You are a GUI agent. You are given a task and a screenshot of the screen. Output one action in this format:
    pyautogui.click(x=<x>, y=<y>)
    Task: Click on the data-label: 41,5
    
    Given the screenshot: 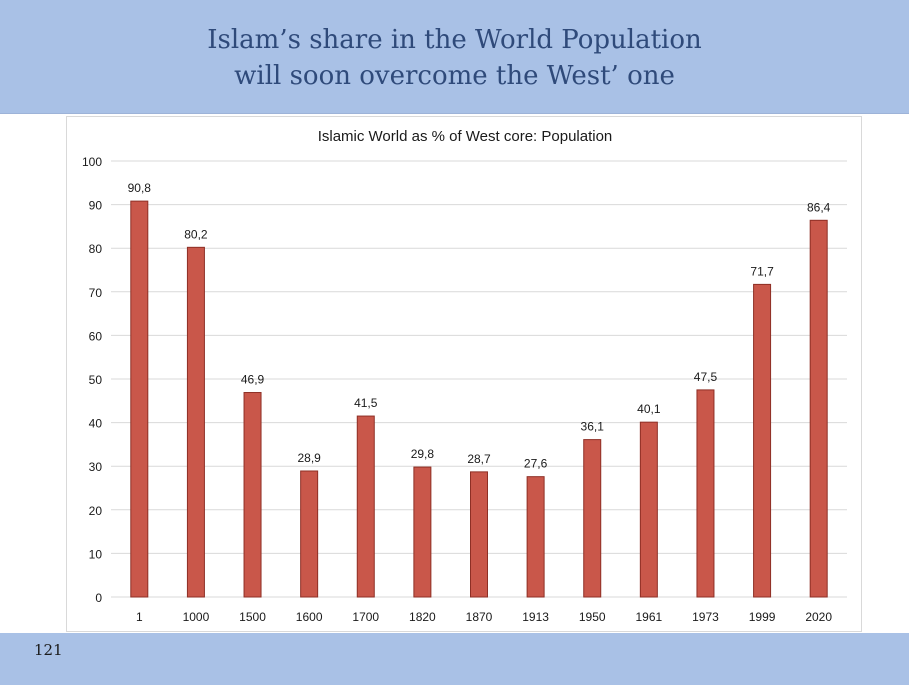 What is the action you would take?
    pyautogui.click(x=366, y=403)
    